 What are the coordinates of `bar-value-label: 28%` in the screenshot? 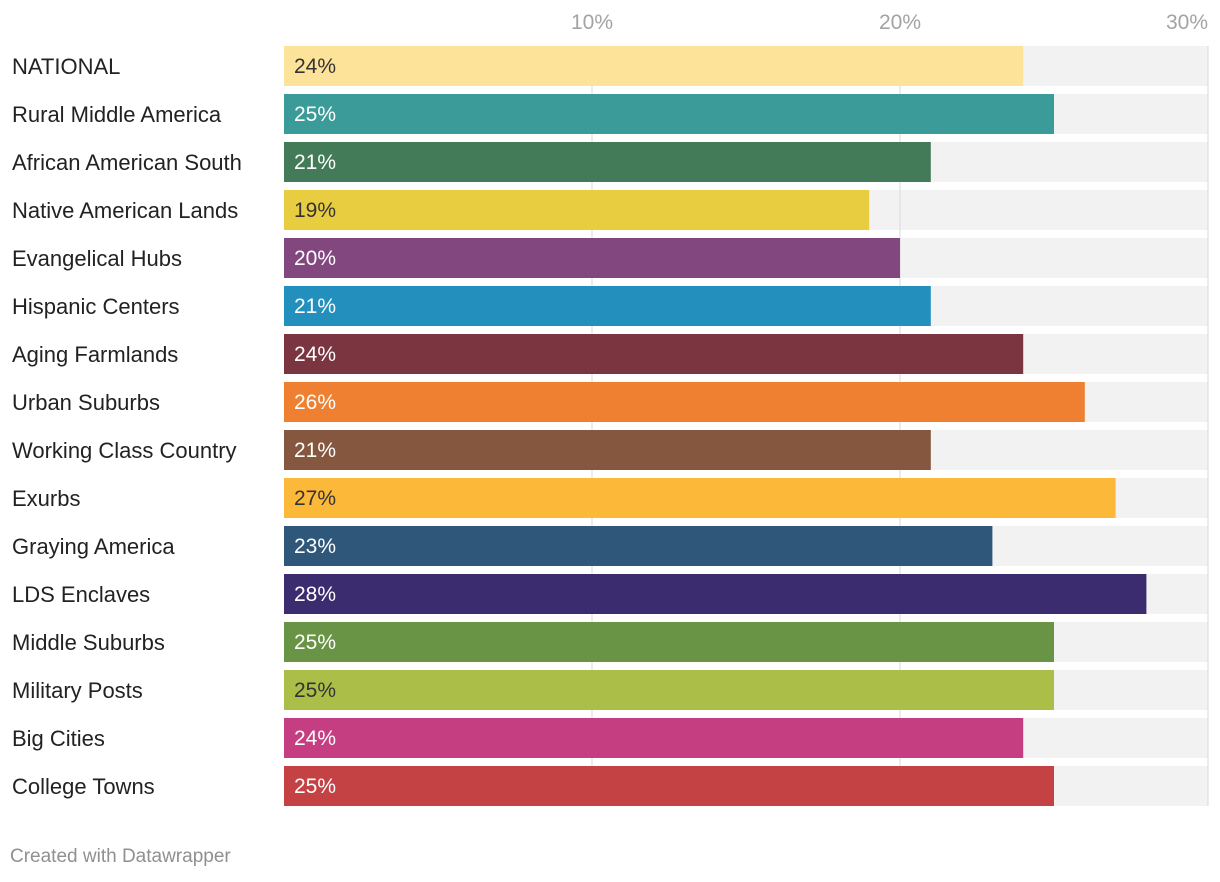 It's located at (315, 594).